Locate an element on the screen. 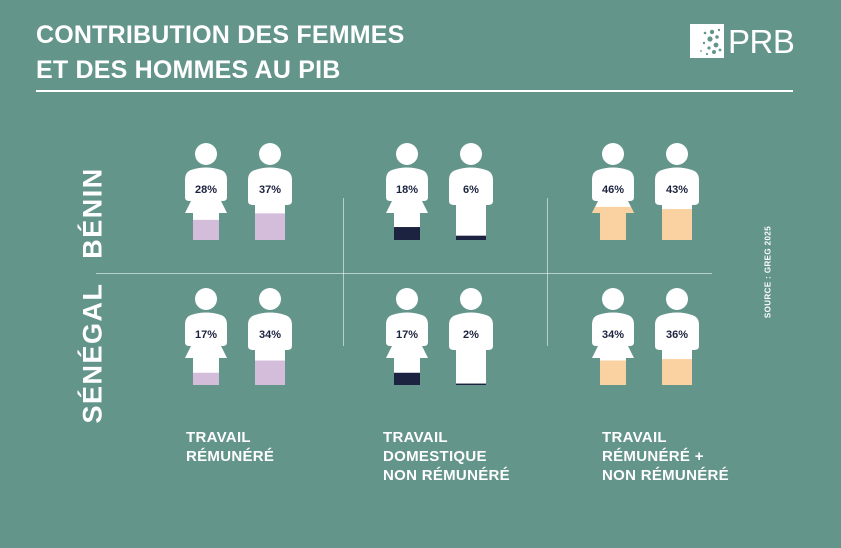 The height and width of the screenshot is (548, 841). figure-total-benin-male: 43% is located at coordinates (677, 191).